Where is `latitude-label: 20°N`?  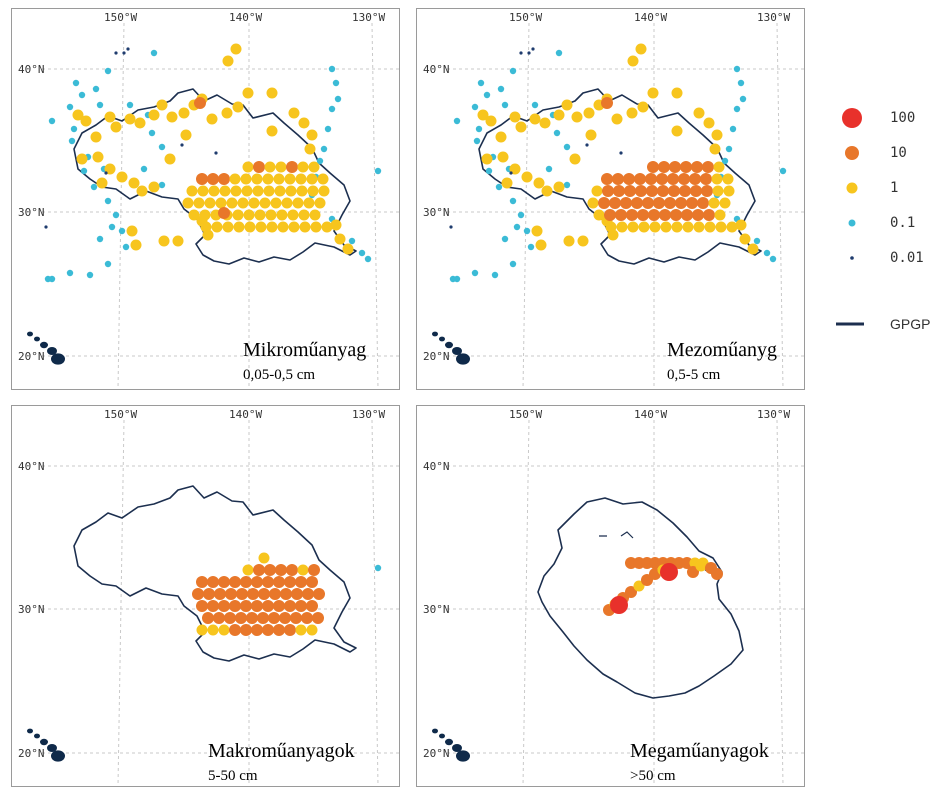
latitude-label: 20°N is located at coordinates (436, 753).